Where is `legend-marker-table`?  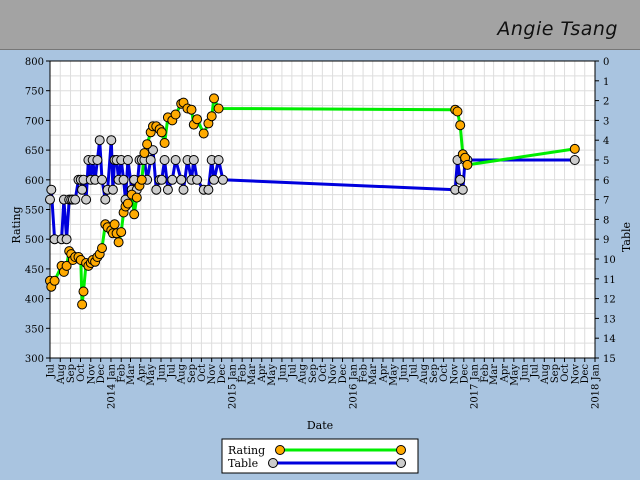
legend-marker-table is located at coordinates (401, 463).